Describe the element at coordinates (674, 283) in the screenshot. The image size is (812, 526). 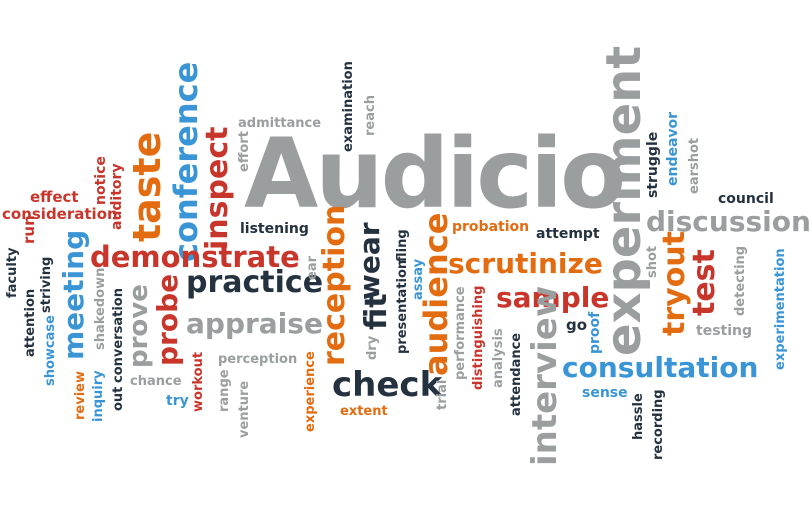
I see `word-tryout: tryout` at that location.